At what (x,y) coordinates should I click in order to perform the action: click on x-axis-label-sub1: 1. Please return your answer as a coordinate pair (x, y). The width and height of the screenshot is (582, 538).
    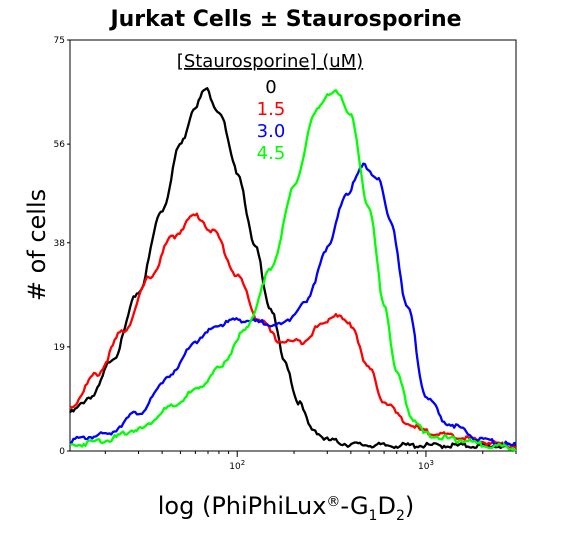
    Looking at the image, I should click on (373, 516).